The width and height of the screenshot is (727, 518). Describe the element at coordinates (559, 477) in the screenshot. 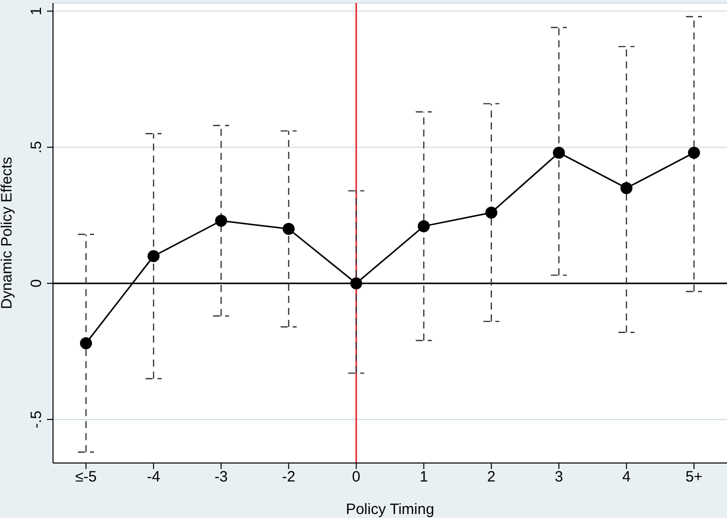

I see `x-tick-label: 3` at that location.